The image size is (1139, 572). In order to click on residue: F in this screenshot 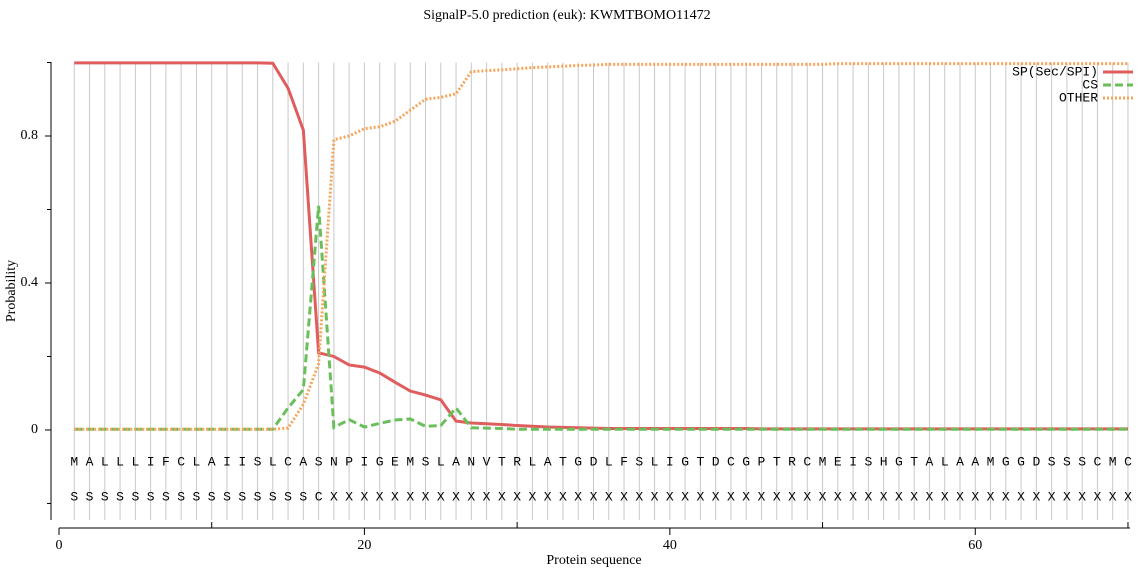, I will do `click(624, 461)`.